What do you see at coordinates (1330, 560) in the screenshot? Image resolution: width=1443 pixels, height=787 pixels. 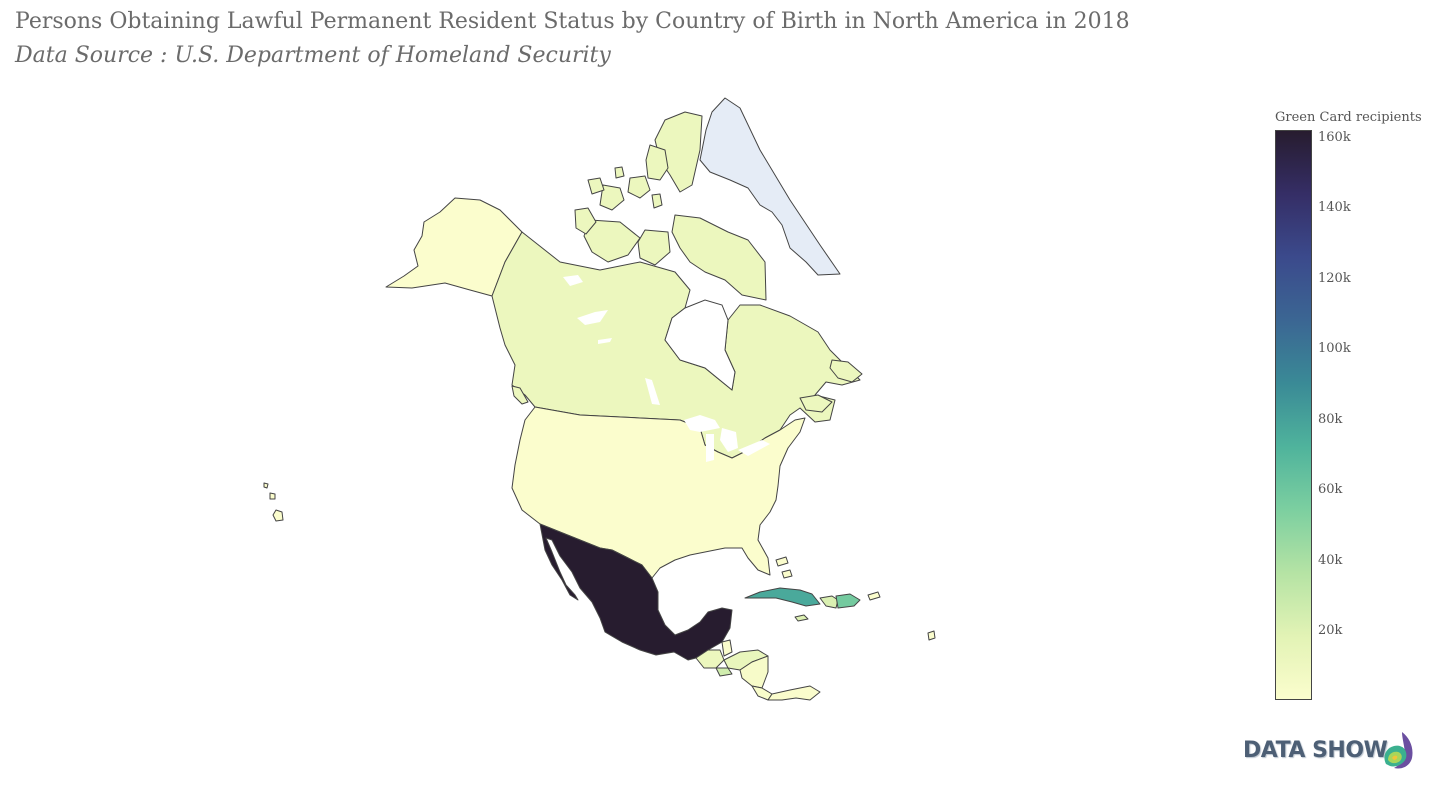 I see `colorbar-tick: 40k` at bounding box center [1330, 560].